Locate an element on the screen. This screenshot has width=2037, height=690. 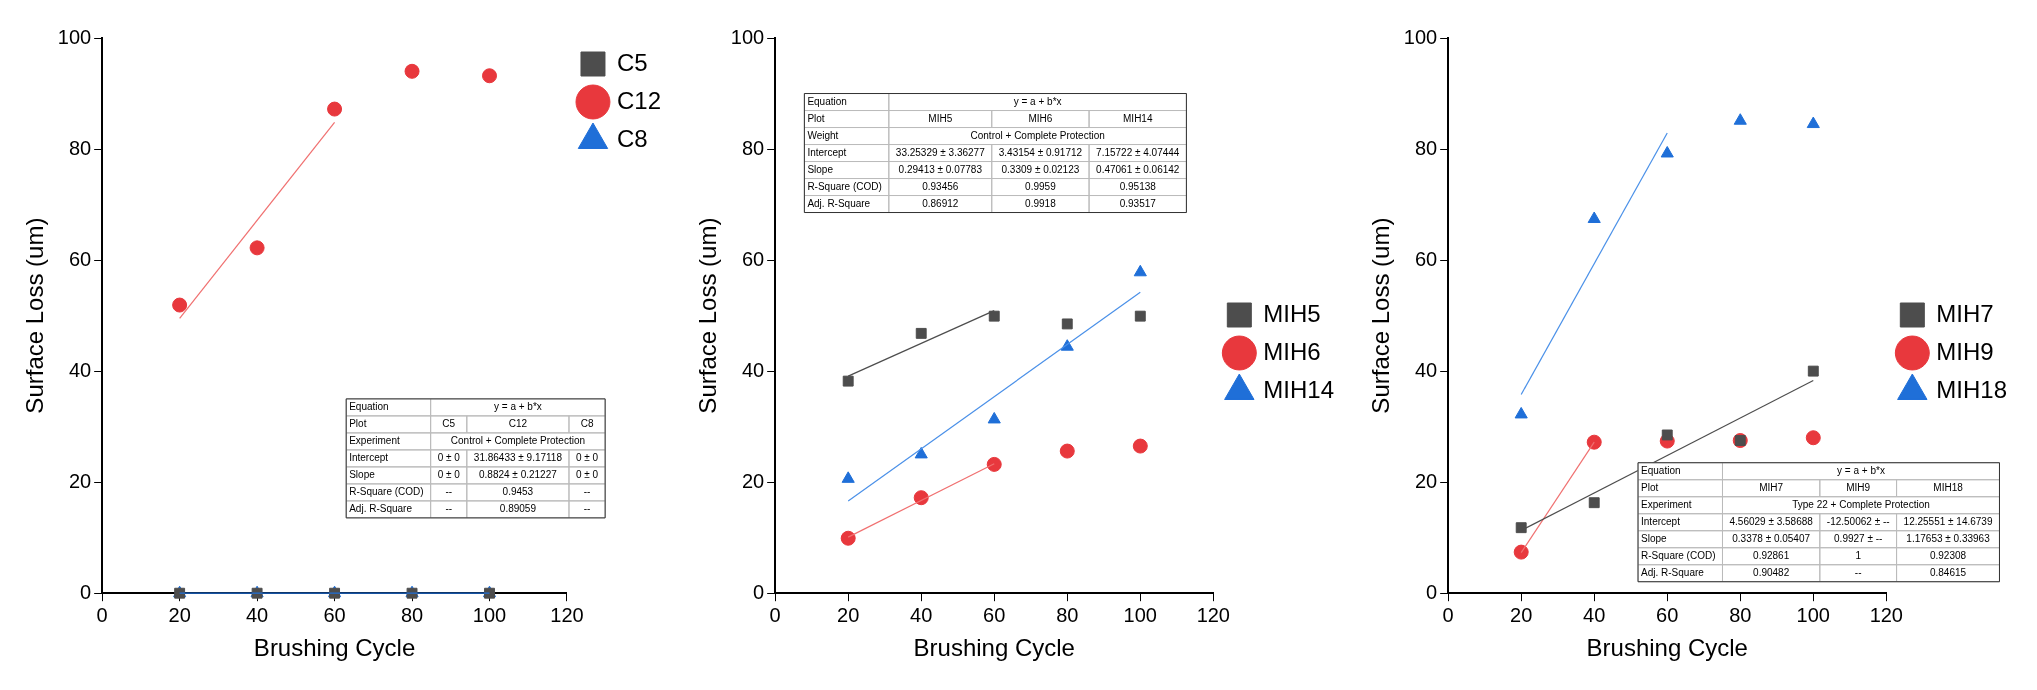
text: Intercept 4.56029 ± 3.58688 -12.50062 ± -- 12.25551 ± 14.6739 is located at coordinates (1817, 521).